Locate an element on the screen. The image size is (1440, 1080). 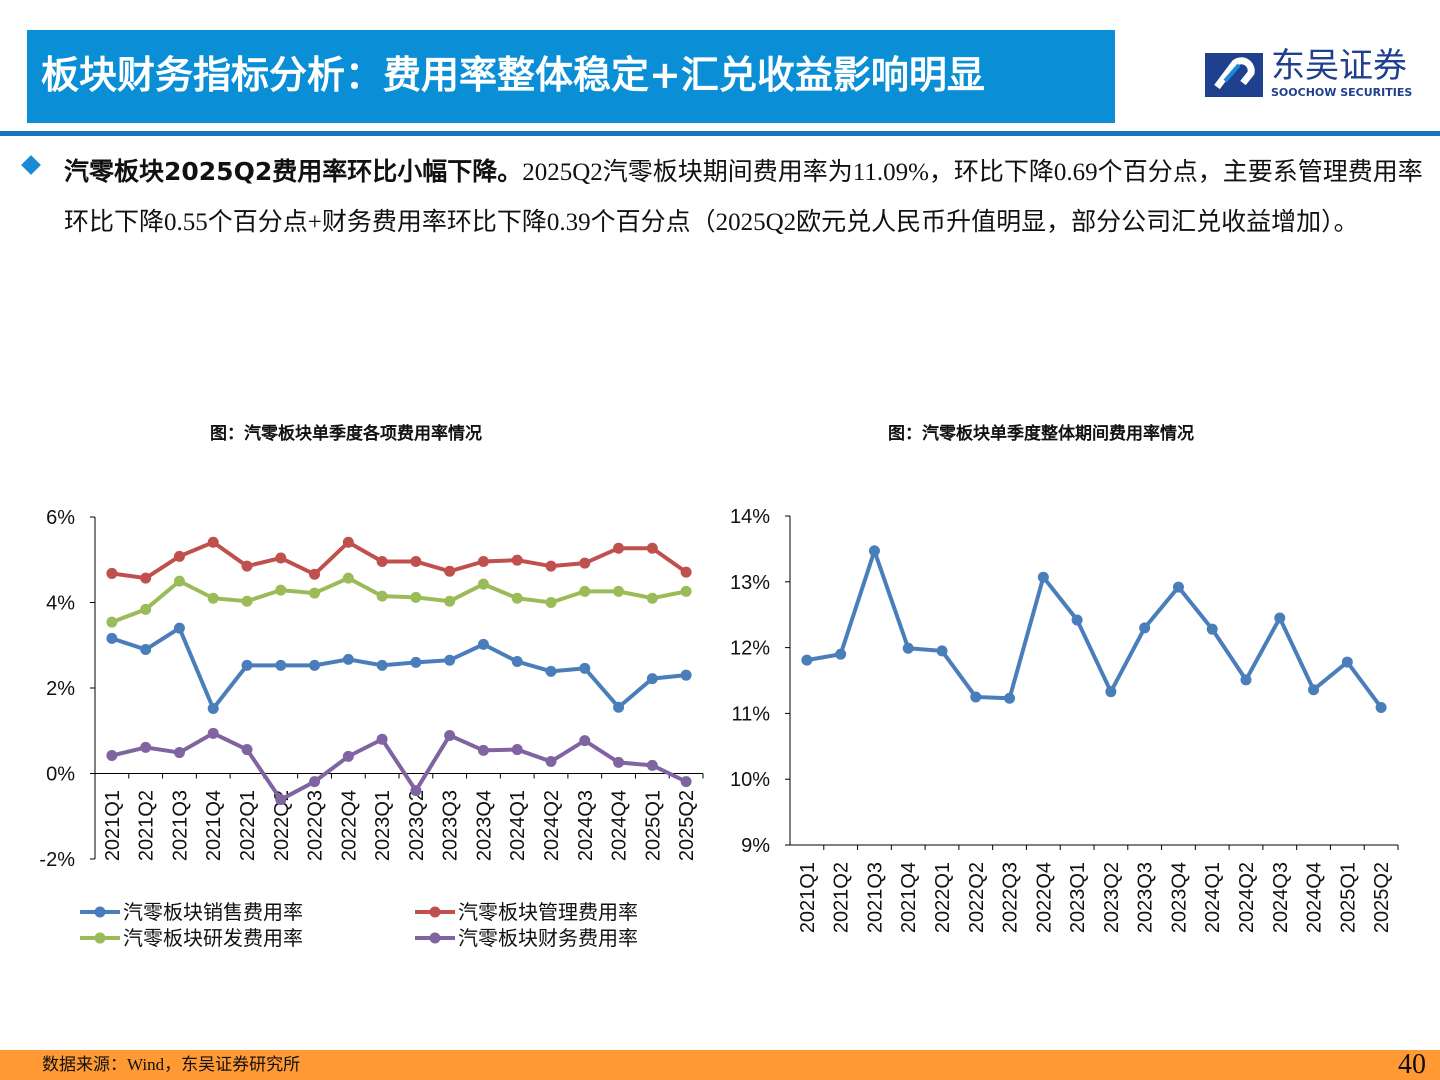
y-tick-label: 0% is located at coordinates (60, 775).